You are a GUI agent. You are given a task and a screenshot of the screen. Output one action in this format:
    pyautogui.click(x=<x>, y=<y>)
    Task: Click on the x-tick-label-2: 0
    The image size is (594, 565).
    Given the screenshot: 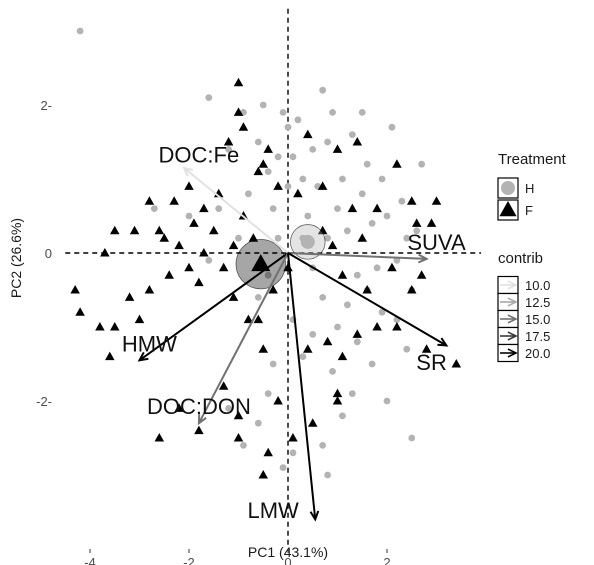 What is the action you would take?
    pyautogui.click(x=287, y=560)
    